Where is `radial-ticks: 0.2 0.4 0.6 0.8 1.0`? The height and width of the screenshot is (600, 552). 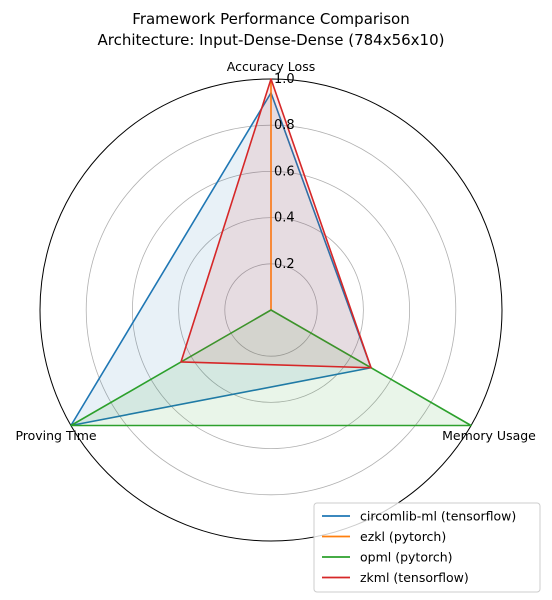
radial-ticks: 0.2 0.4 0.6 0.8 1.0 is located at coordinates (284, 172).